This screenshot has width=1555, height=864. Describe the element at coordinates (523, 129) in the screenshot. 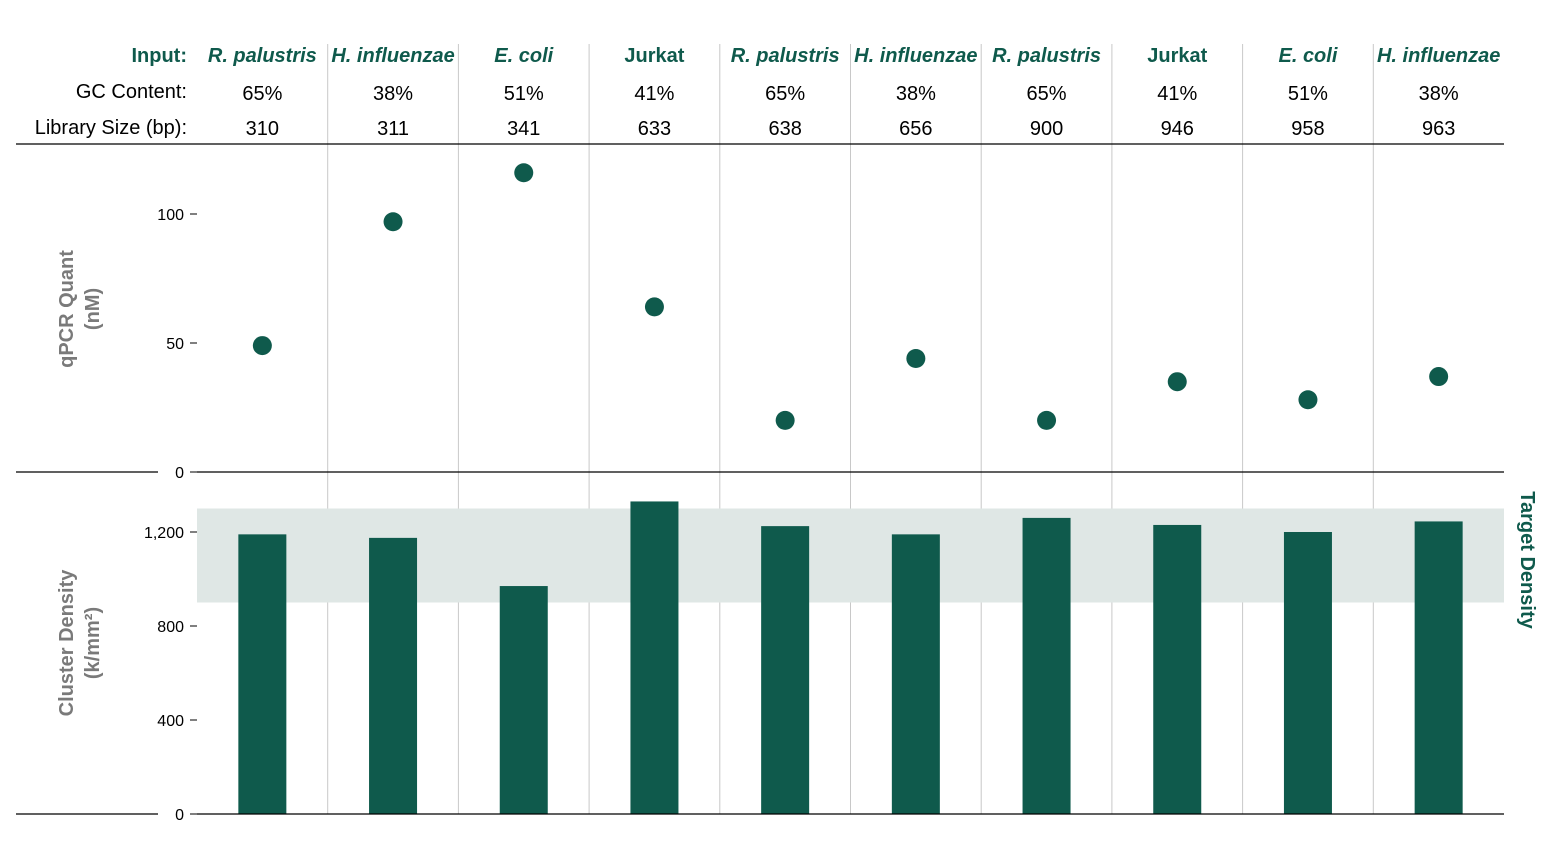

I see `library-size-cell: 341` at that location.